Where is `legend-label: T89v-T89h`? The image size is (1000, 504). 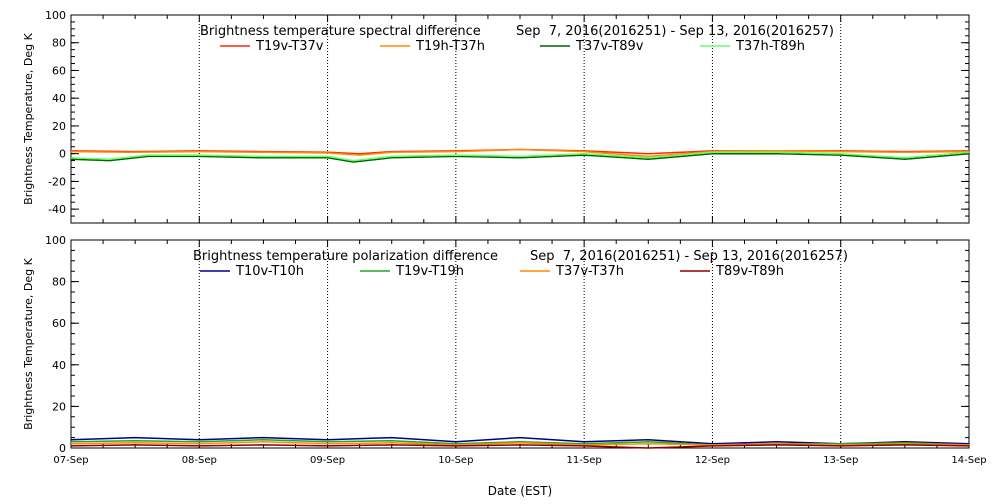 legend-label: T89v-T89h is located at coordinates (749, 271).